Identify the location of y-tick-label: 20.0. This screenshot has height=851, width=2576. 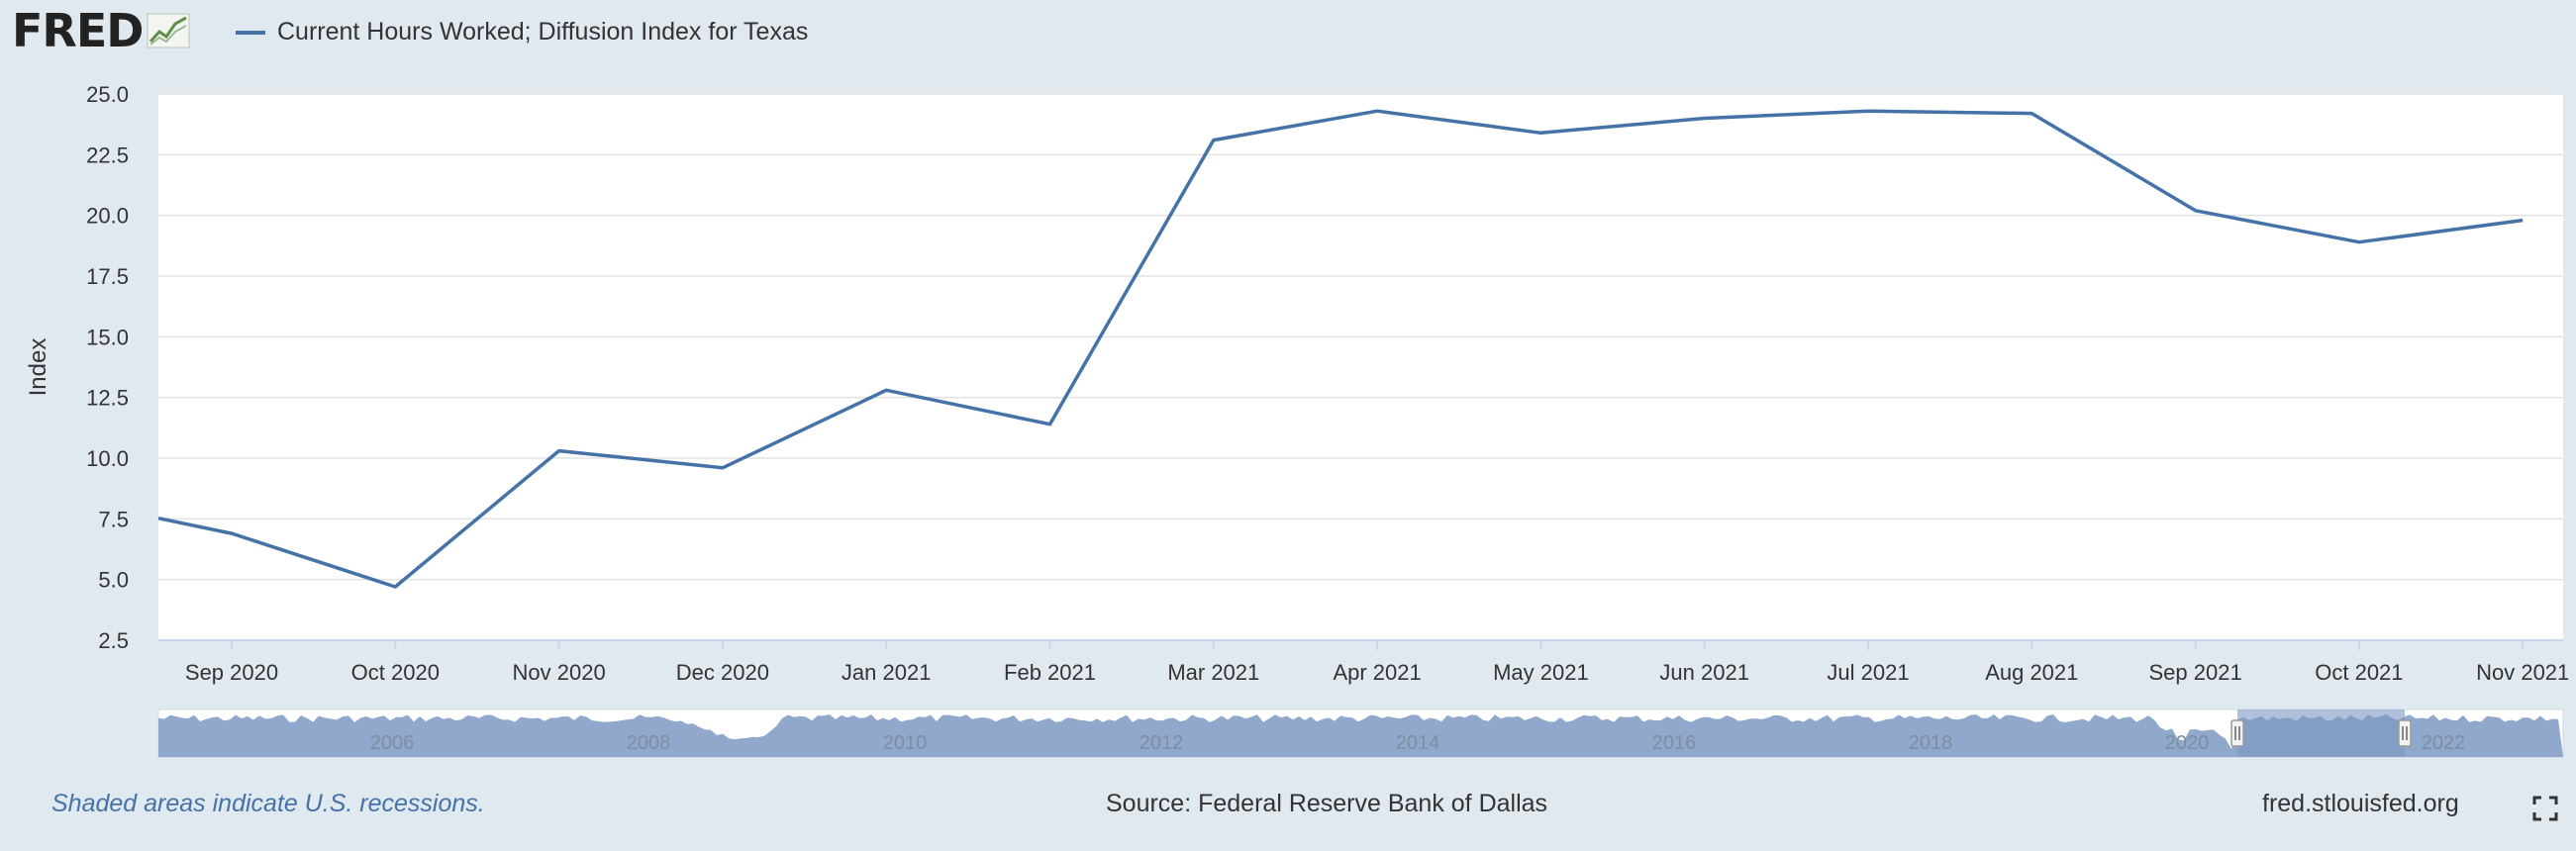
(108, 216).